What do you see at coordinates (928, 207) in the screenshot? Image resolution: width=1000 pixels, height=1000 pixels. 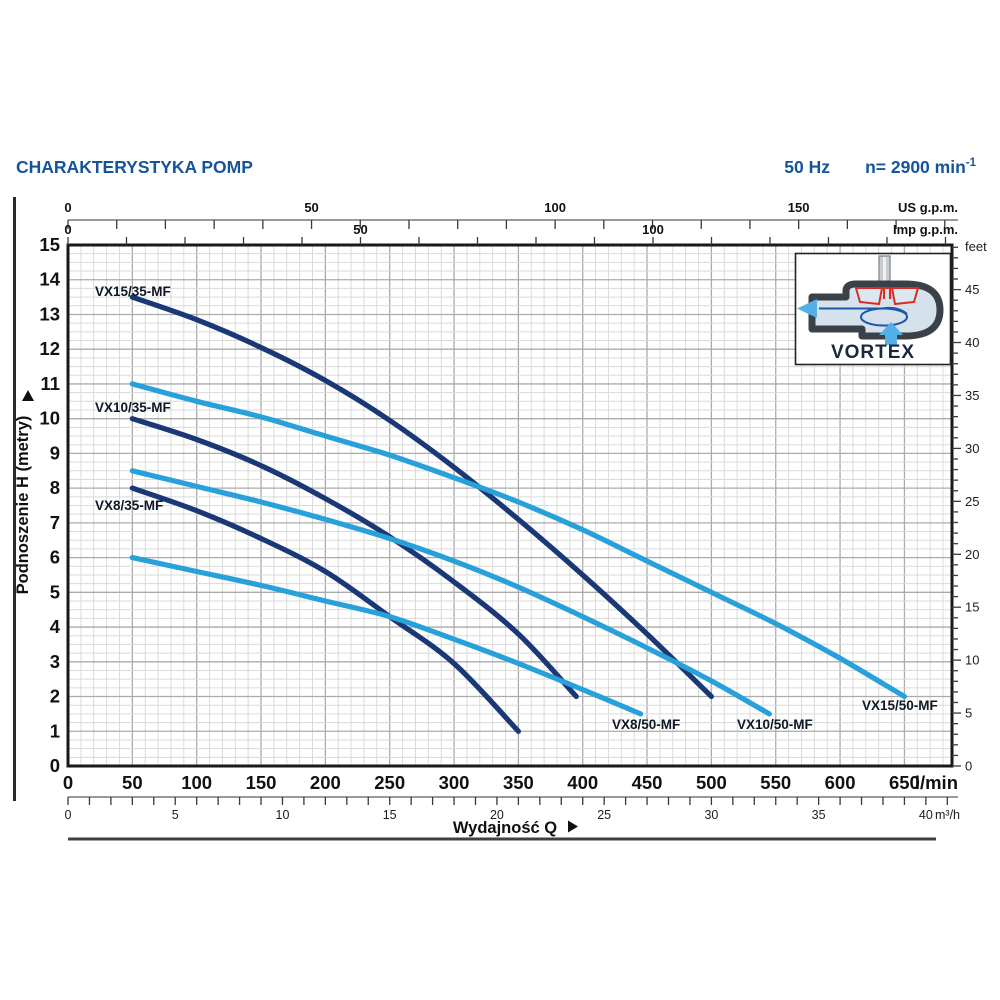 I see `us-gpm-unit-label: US g.p.m.` at bounding box center [928, 207].